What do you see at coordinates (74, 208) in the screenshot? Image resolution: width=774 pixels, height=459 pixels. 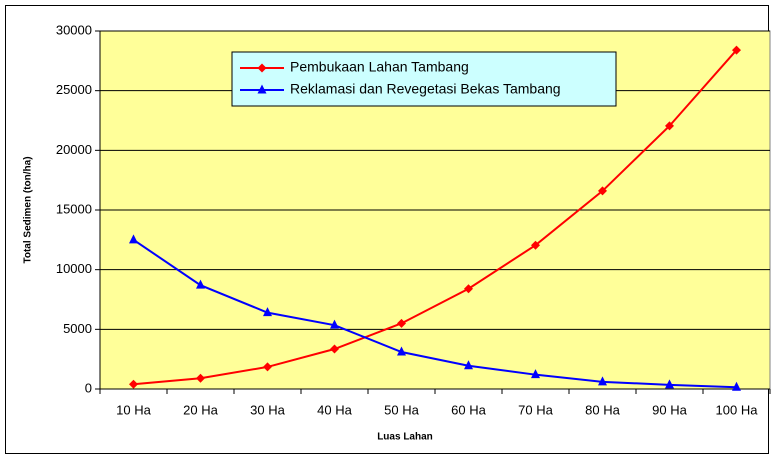 I see `y-tick-label: 15000` at bounding box center [74, 208].